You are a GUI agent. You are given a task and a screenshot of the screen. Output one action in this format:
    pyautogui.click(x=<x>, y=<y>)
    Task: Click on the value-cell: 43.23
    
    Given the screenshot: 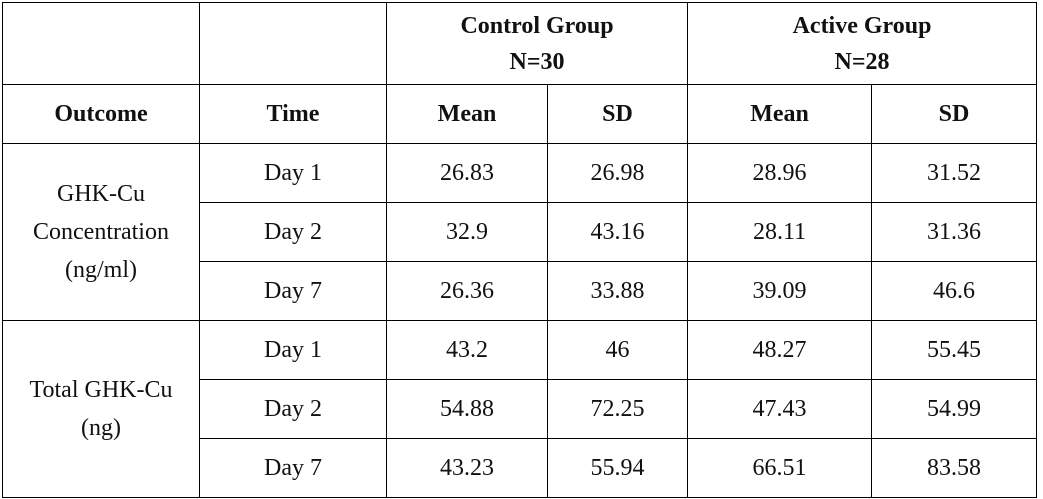 What is the action you would take?
    pyautogui.click(x=467, y=468)
    